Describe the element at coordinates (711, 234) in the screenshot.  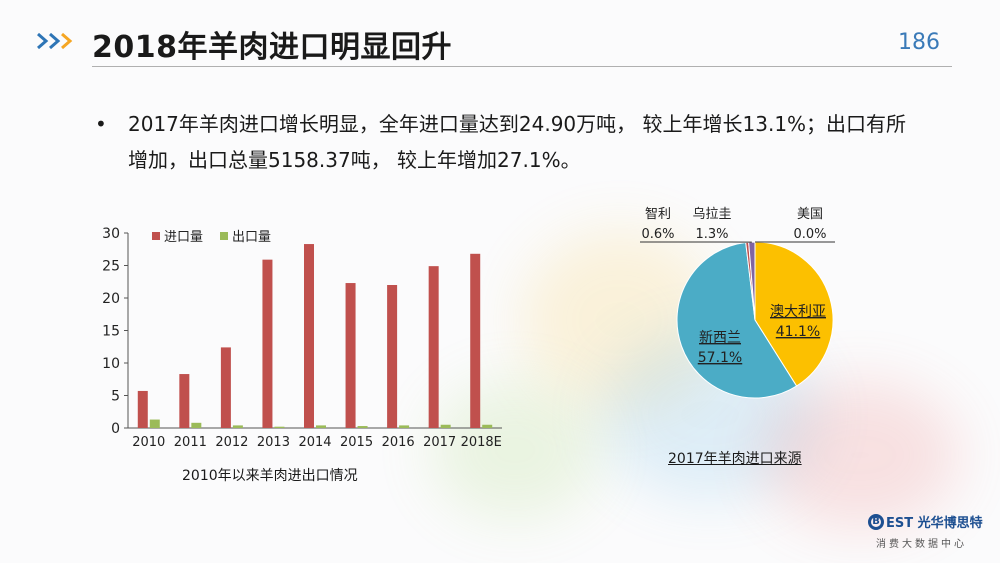
I see `slice-value-label: 1.3%` at that location.